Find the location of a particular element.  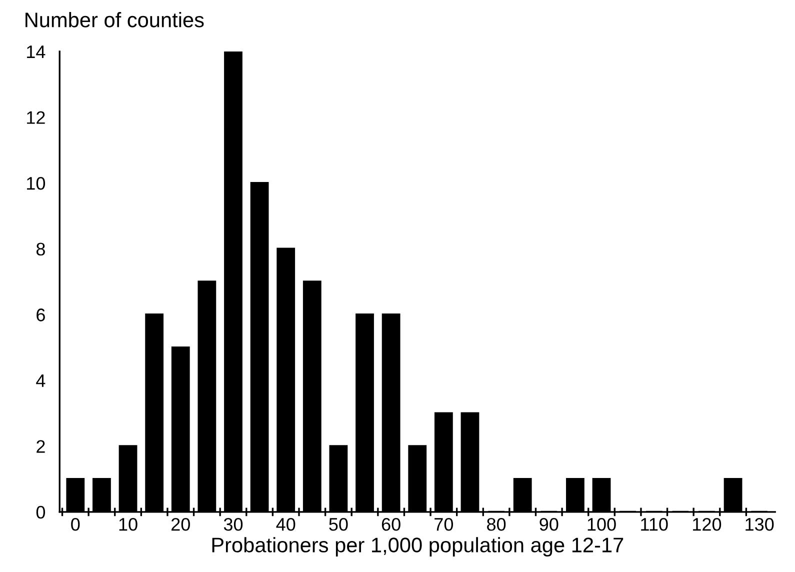

x-tick-label: 130 is located at coordinates (760, 524).